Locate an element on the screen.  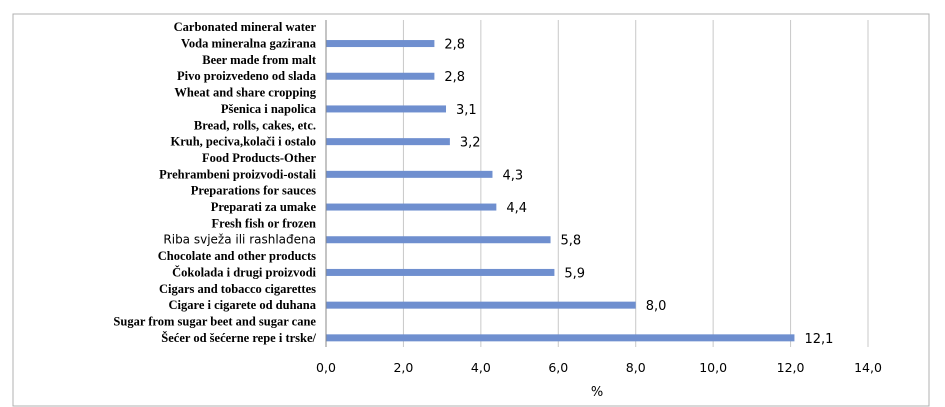
category-label-en: Cigars and tobacco cigarettes is located at coordinates (237, 289).